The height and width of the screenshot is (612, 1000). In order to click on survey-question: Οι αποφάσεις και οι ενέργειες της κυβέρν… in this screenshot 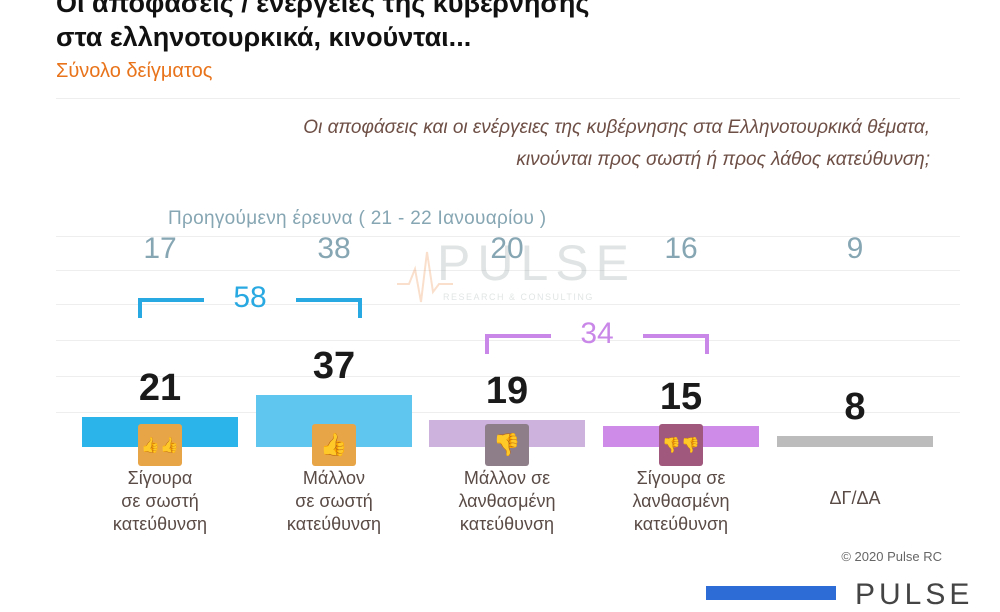, I will do `click(616, 144)`.